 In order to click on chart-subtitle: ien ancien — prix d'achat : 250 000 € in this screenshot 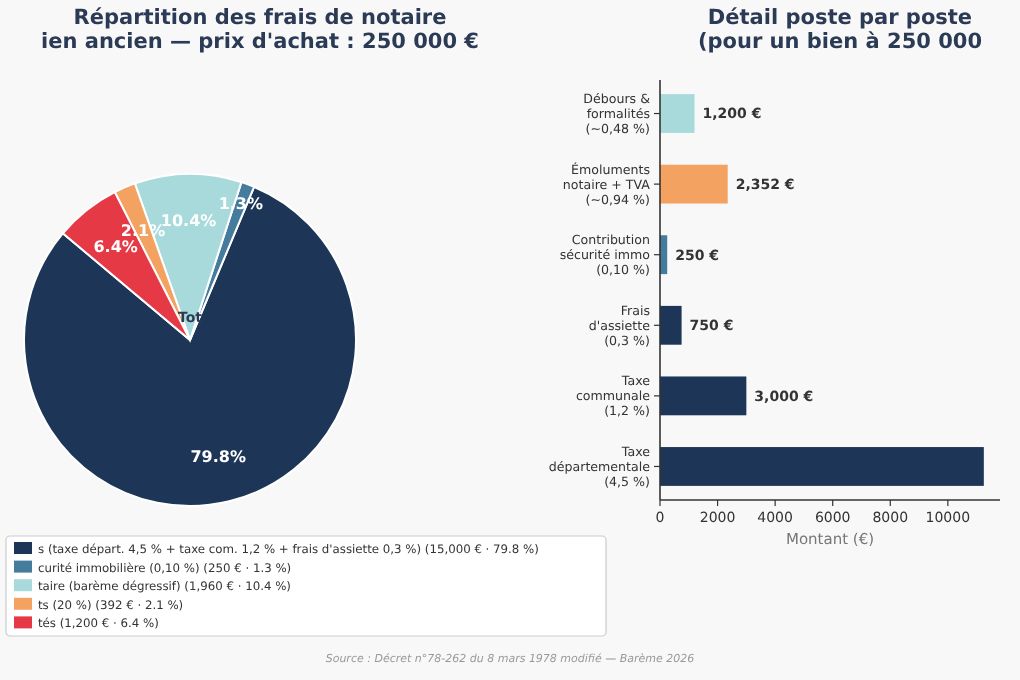, I will do `click(260, 42)`.